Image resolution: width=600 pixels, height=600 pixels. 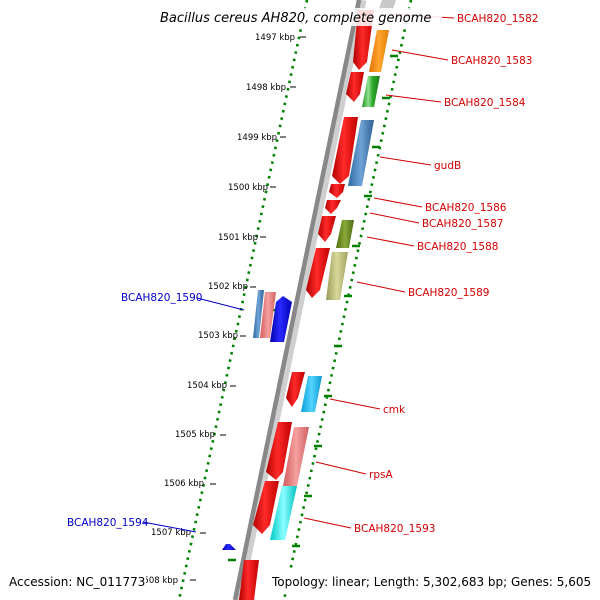 I want to click on feature-box-1590-steel, so click(x=258, y=314).